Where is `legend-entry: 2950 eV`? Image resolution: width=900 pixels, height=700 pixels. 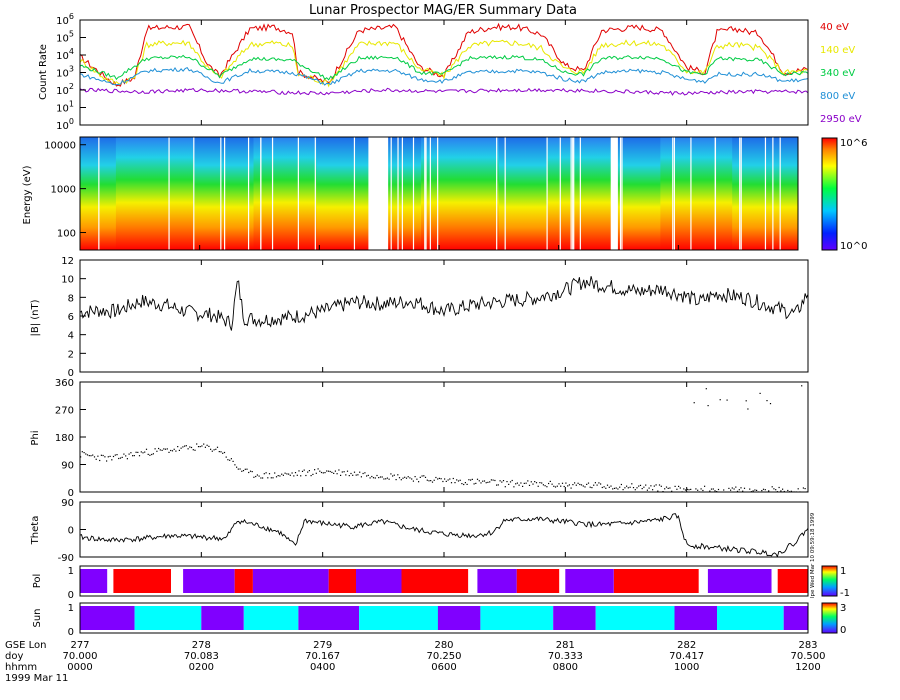
legend-entry: 2950 eV is located at coordinates (841, 119).